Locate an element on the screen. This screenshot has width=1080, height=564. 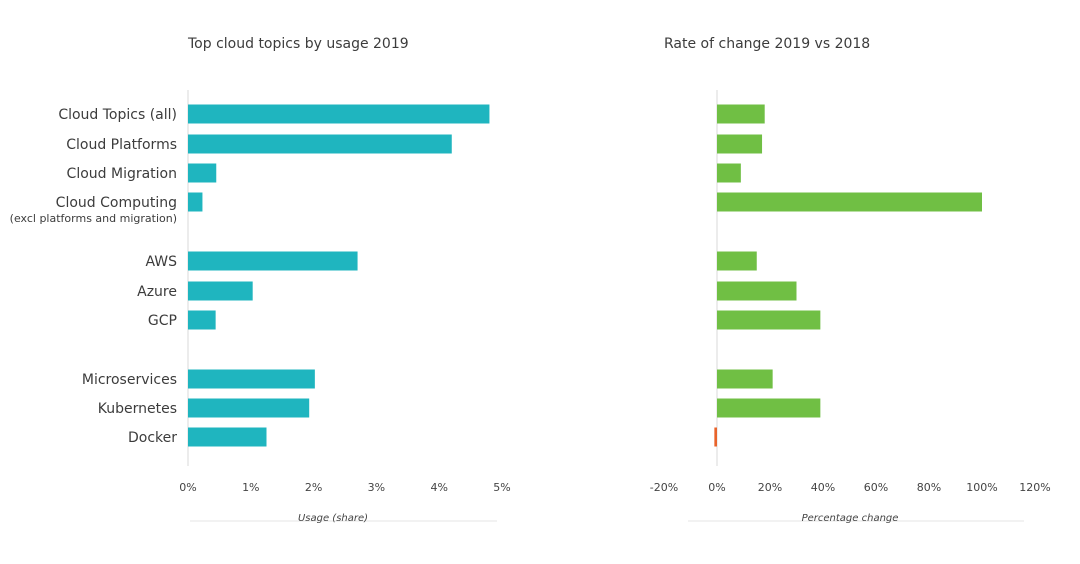
category-label: Azure is located at coordinates (157, 292).